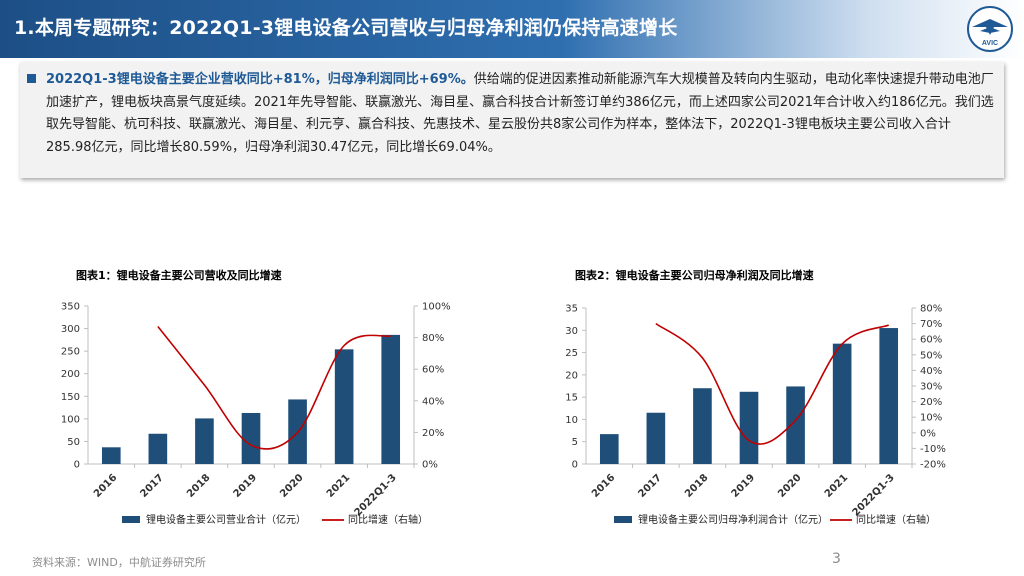  What do you see at coordinates (70, 374) in the screenshot?
I see `left-tick-label: 200` at bounding box center [70, 374].